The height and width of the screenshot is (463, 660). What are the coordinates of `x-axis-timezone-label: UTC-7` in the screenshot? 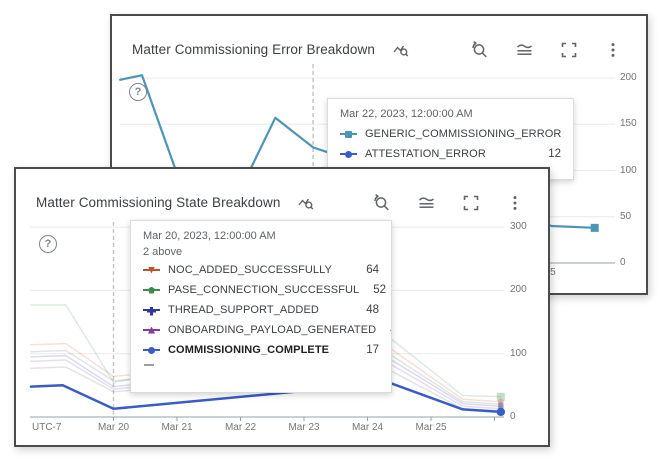 It's located at (47, 427).